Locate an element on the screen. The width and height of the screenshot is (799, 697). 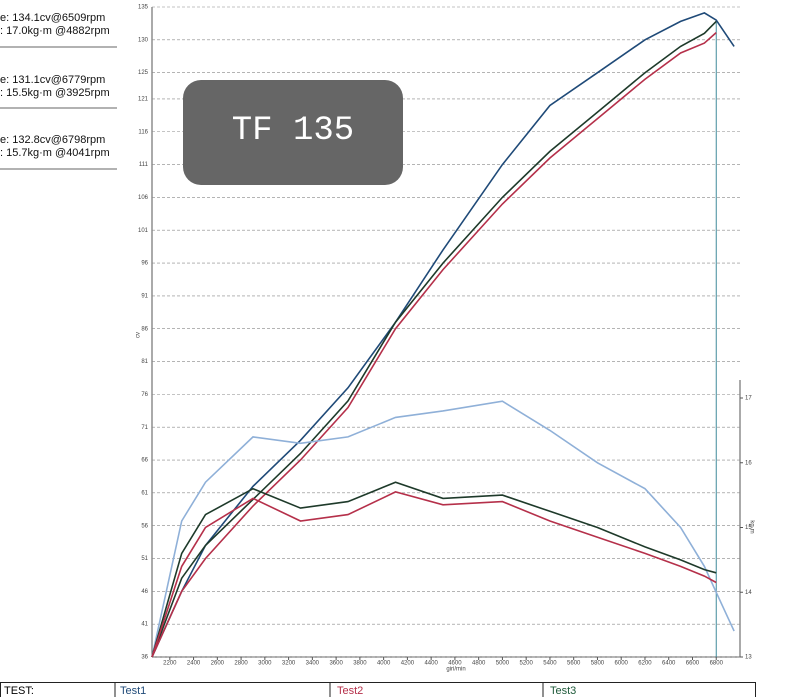
y-tick-label: 46 is located at coordinates (144, 592).